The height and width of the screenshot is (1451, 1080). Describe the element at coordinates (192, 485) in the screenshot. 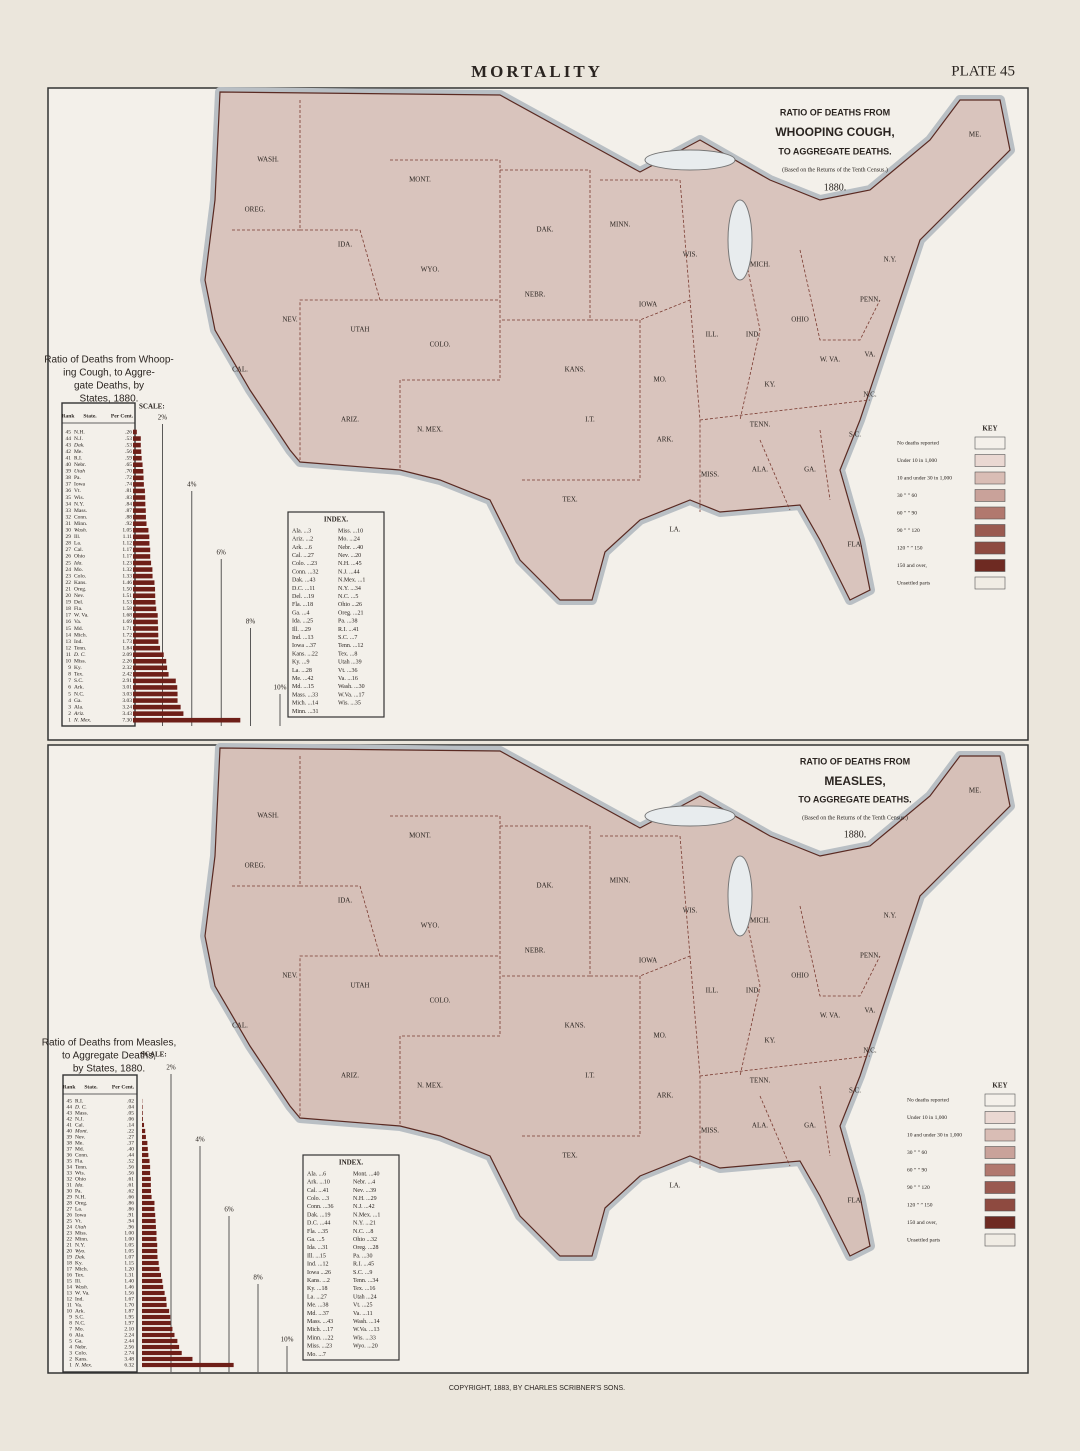

I see `scale-tick-label: 4%` at that location.